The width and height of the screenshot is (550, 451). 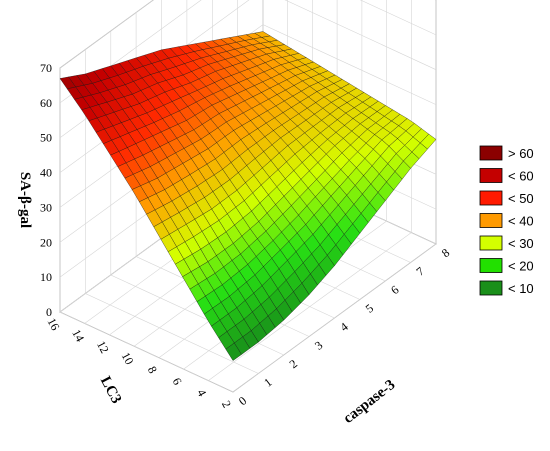 I want to click on x-axis-title: caspase-3, so click(x=370, y=402).